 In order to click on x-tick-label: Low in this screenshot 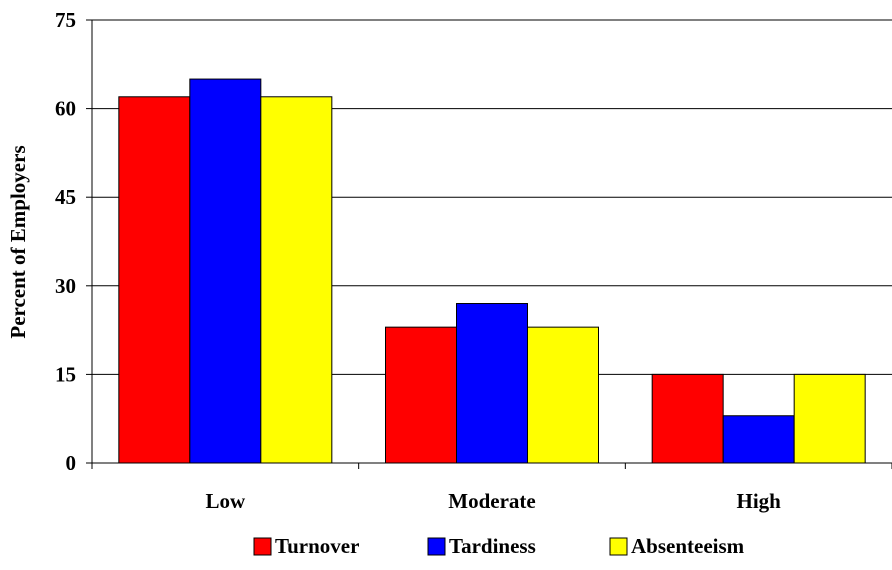, I will do `click(225, 501)`.